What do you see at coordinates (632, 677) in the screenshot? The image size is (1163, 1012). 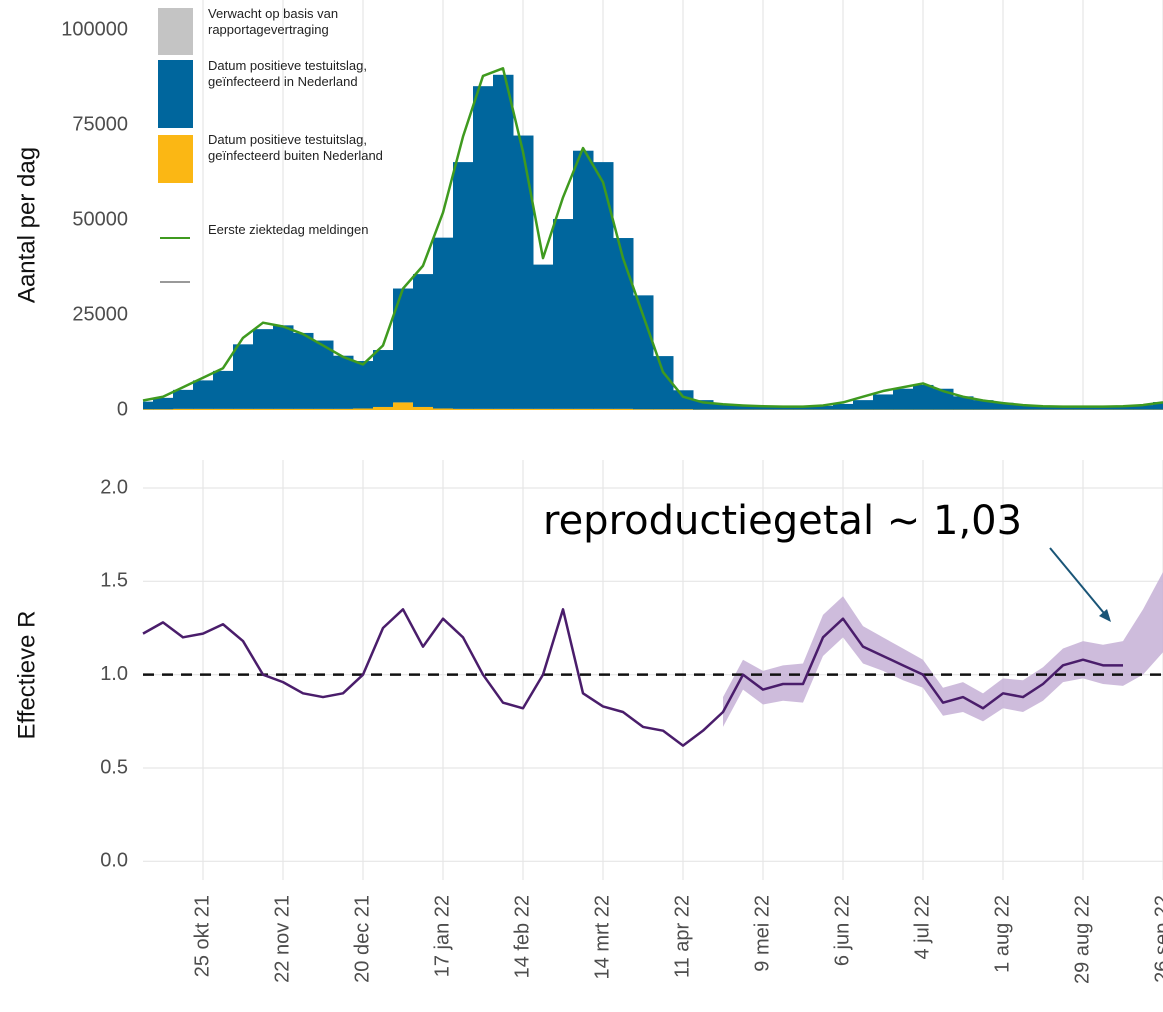 I see `line` at bounding box center [632, 677].